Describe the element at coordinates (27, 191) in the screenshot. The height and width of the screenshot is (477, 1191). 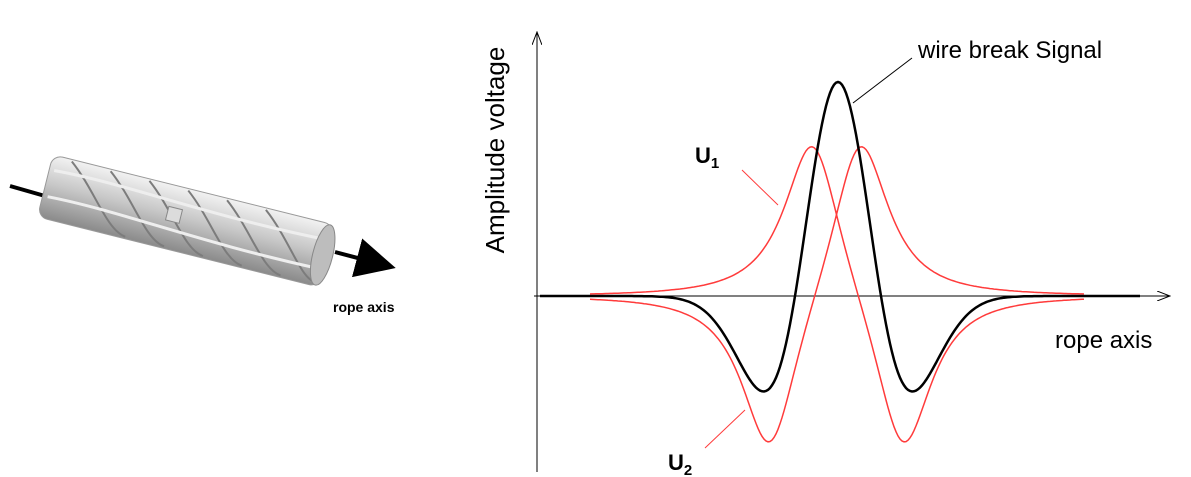
I see `rope-axis-line` at that location.